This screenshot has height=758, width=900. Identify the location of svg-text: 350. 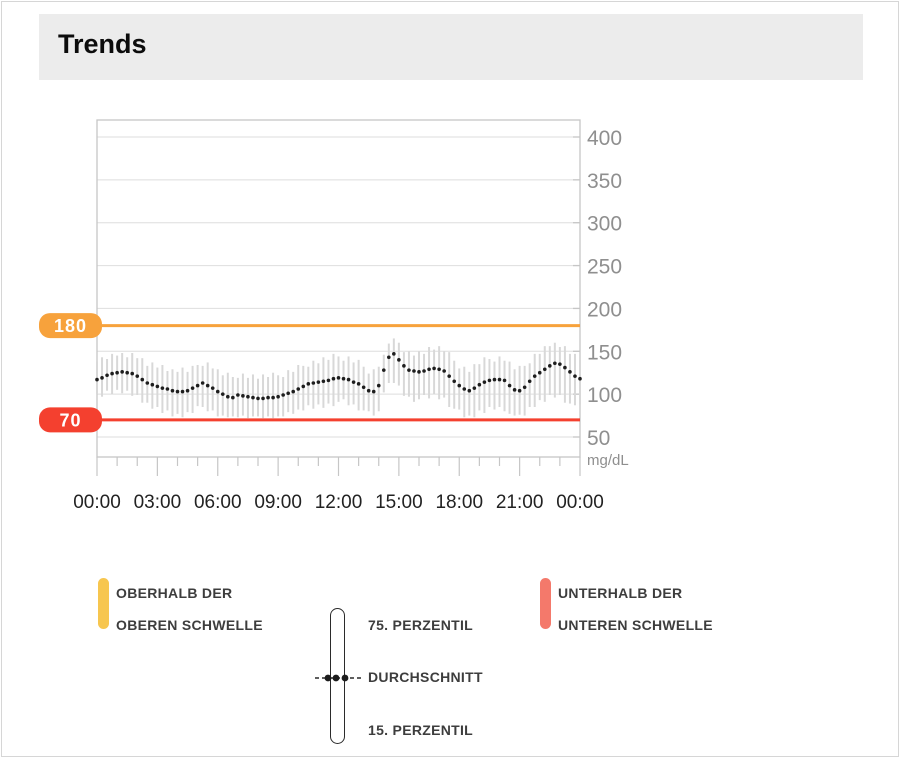
(604, 181).